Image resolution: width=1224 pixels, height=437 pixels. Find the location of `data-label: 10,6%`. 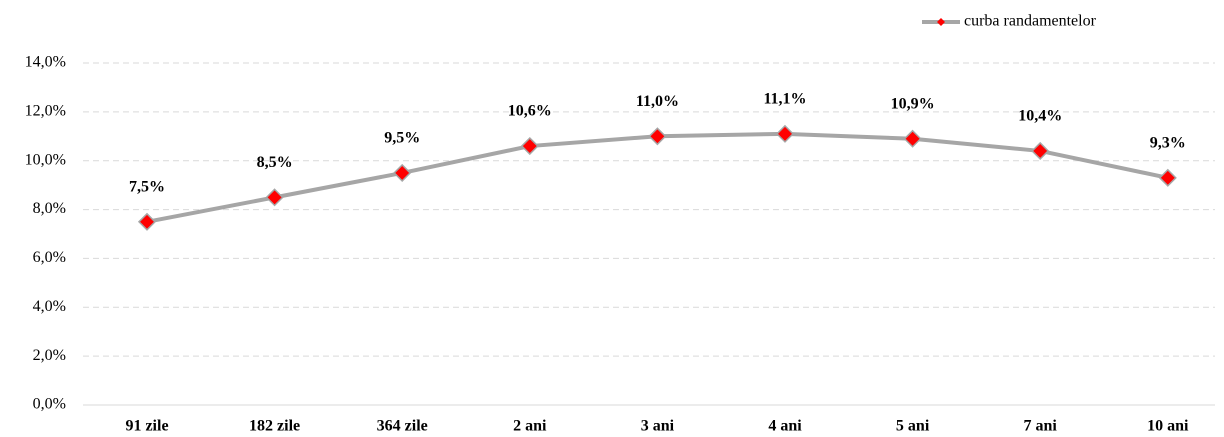

data-label: 10,6% is located at coordinates (530, 111).